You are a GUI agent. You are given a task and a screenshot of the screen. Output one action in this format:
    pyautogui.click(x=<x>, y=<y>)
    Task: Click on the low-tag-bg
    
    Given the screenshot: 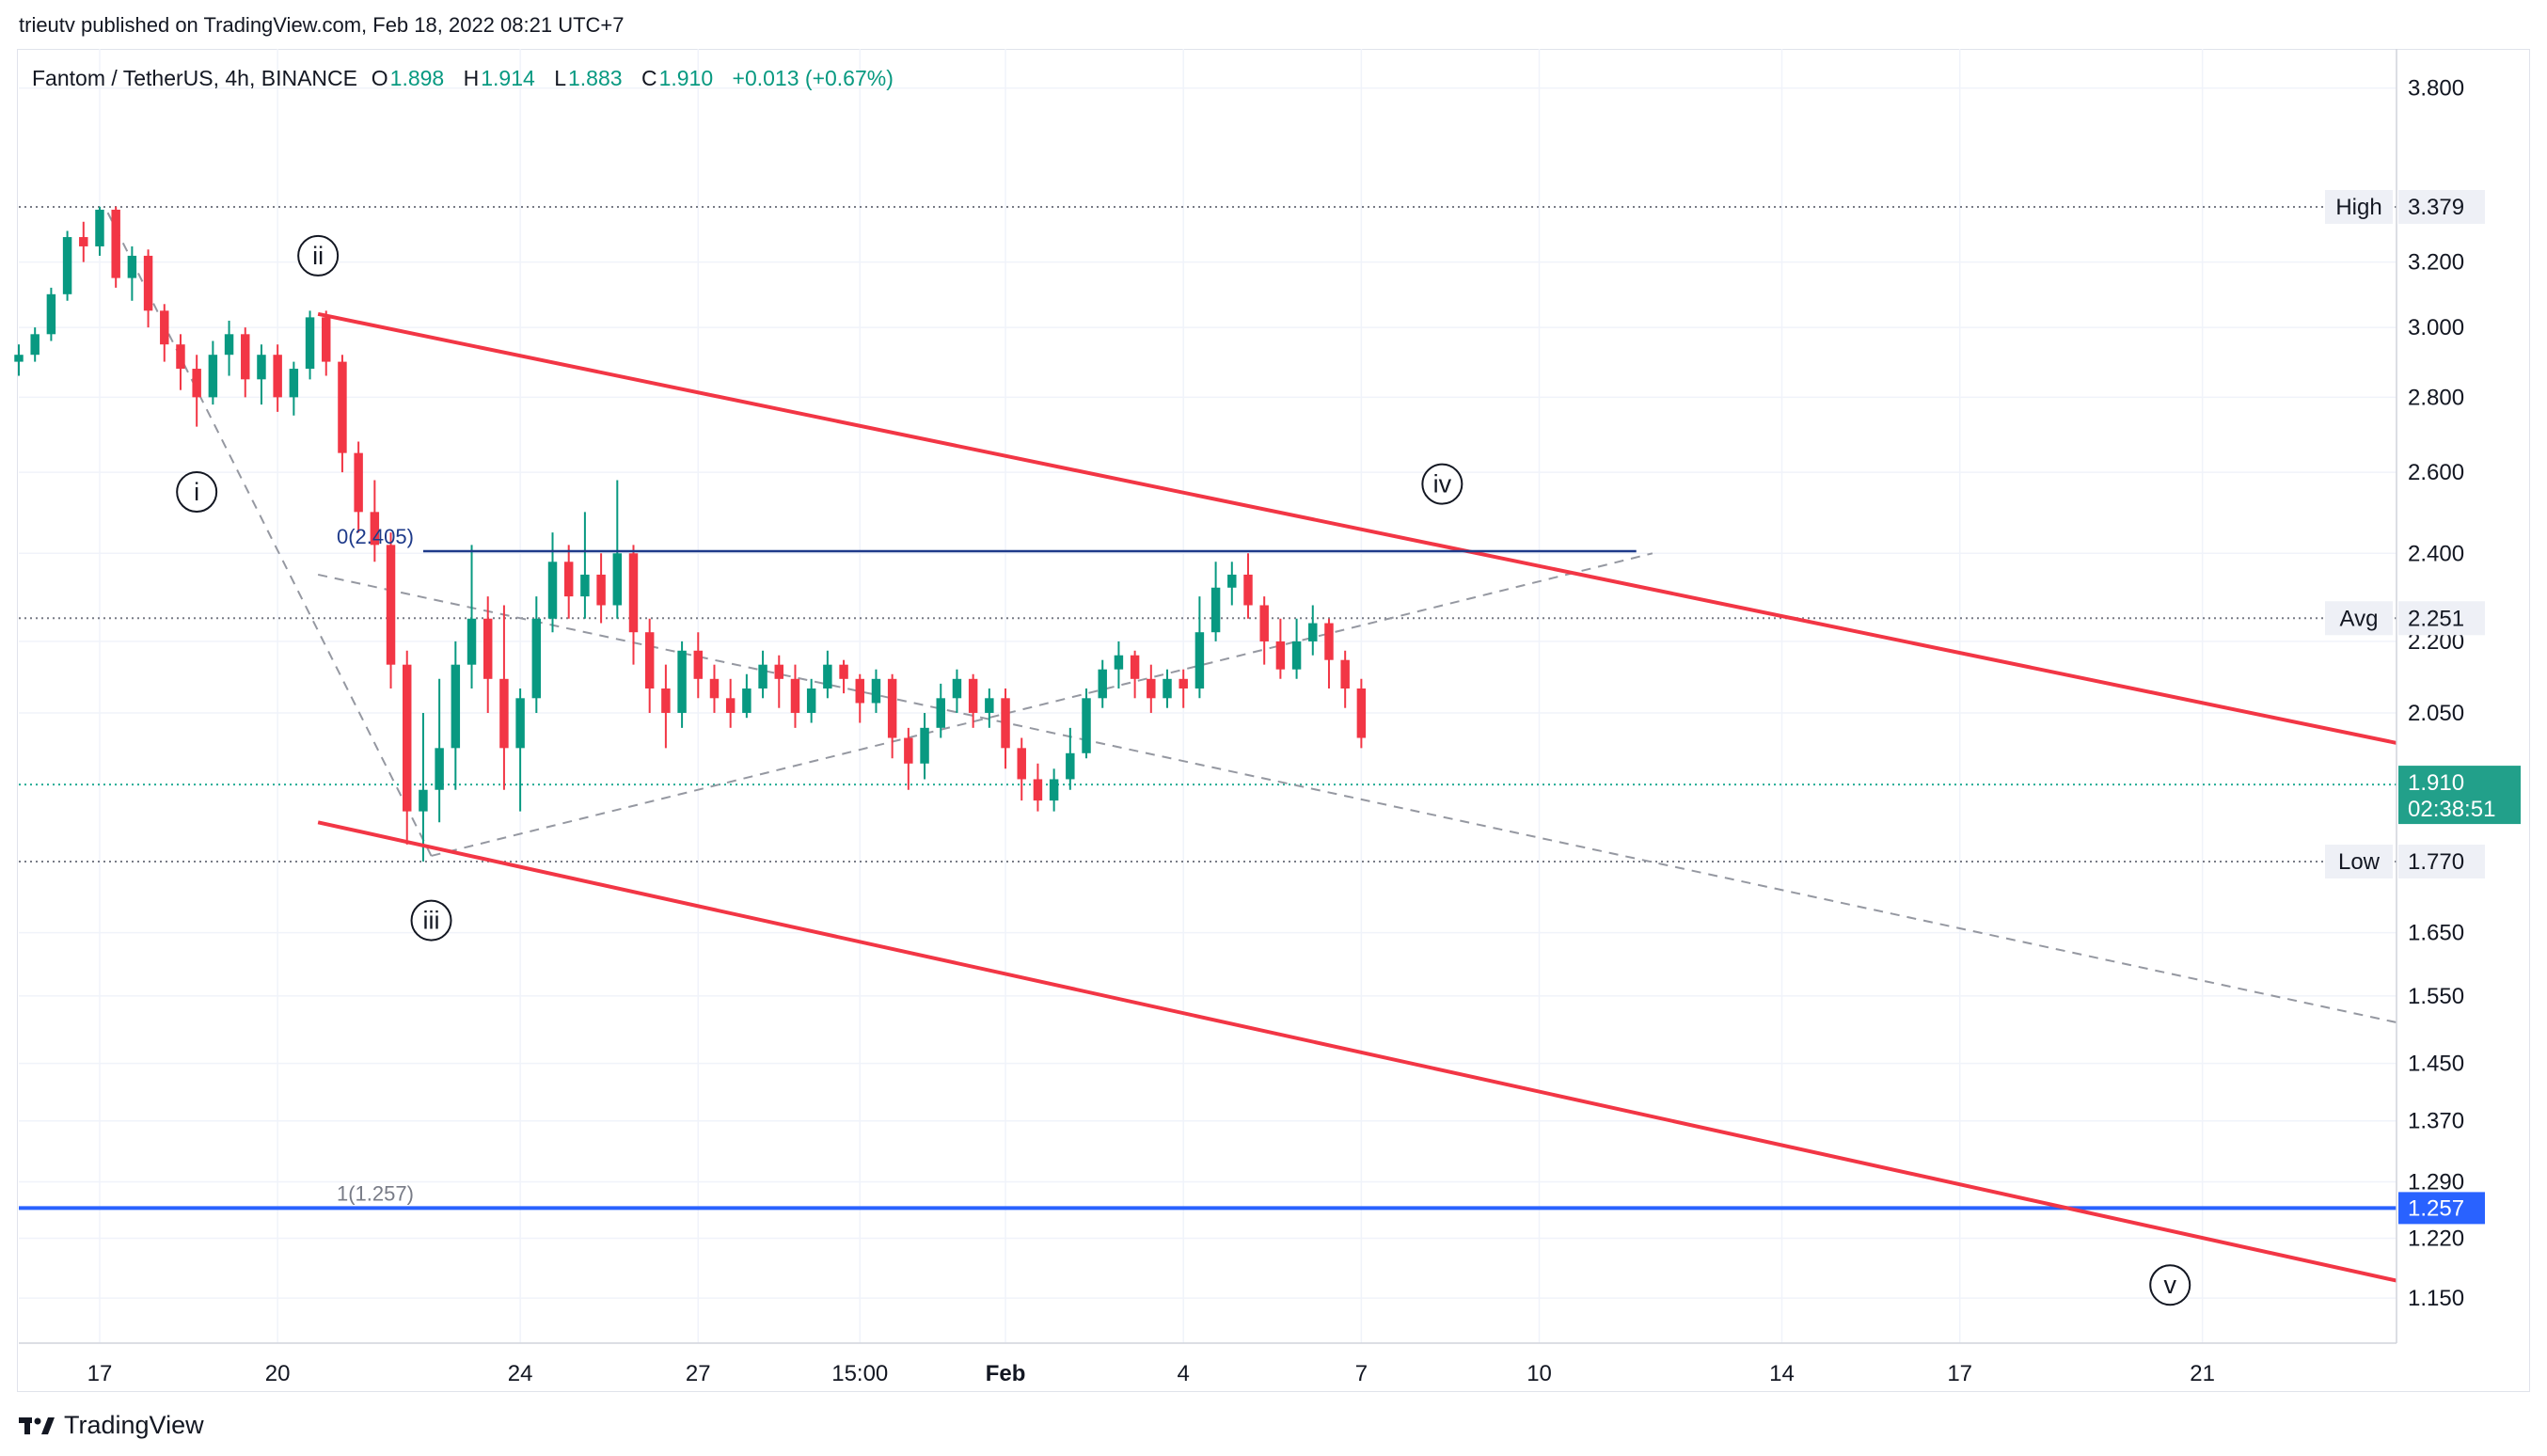 What is the action you would take?
    pyautogui.click(x=2359, y=862)
    